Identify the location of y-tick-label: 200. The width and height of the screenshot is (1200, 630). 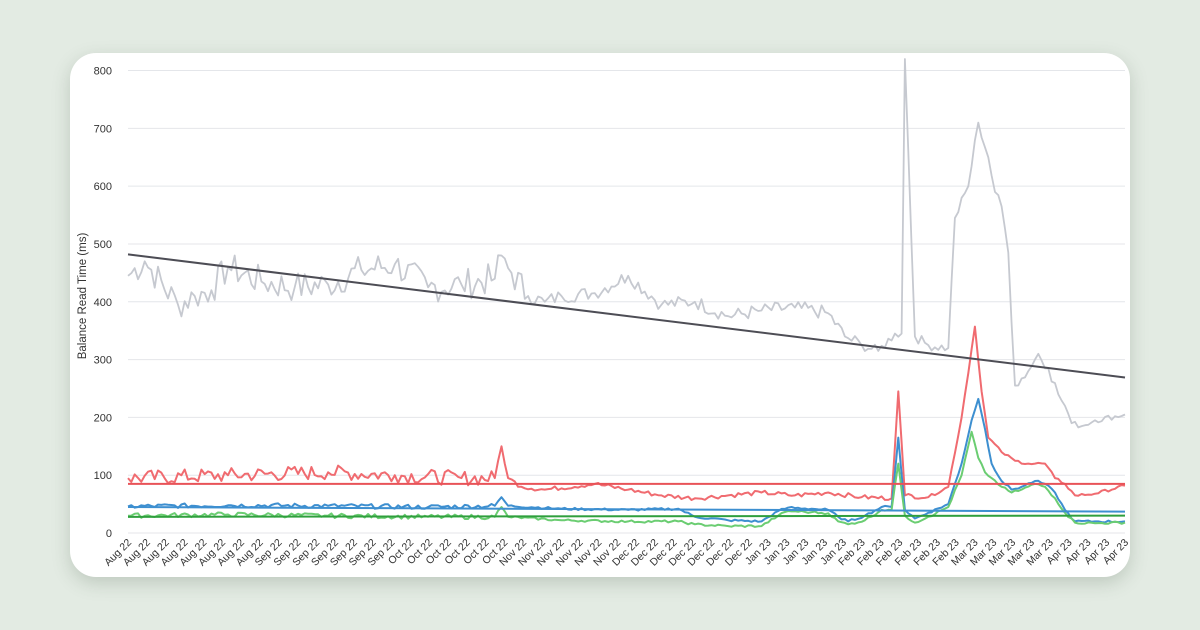
(103, 418).